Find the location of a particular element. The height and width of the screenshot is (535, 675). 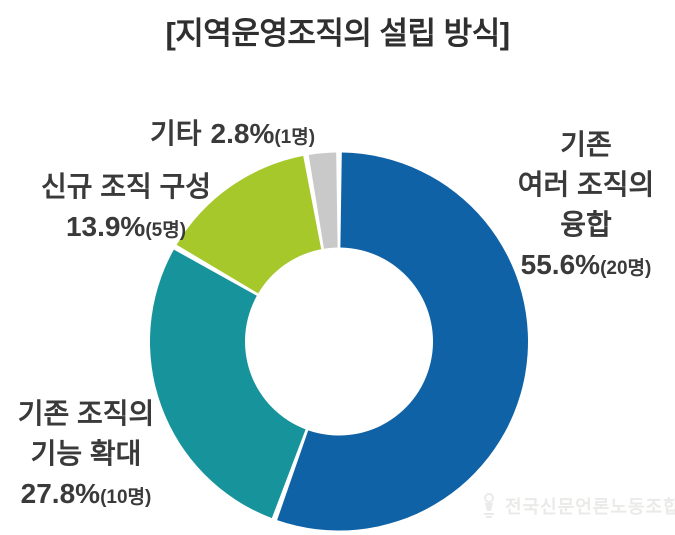

slice-label-expand-line1: 기존 조직의 is located at coordinates (86, 413).